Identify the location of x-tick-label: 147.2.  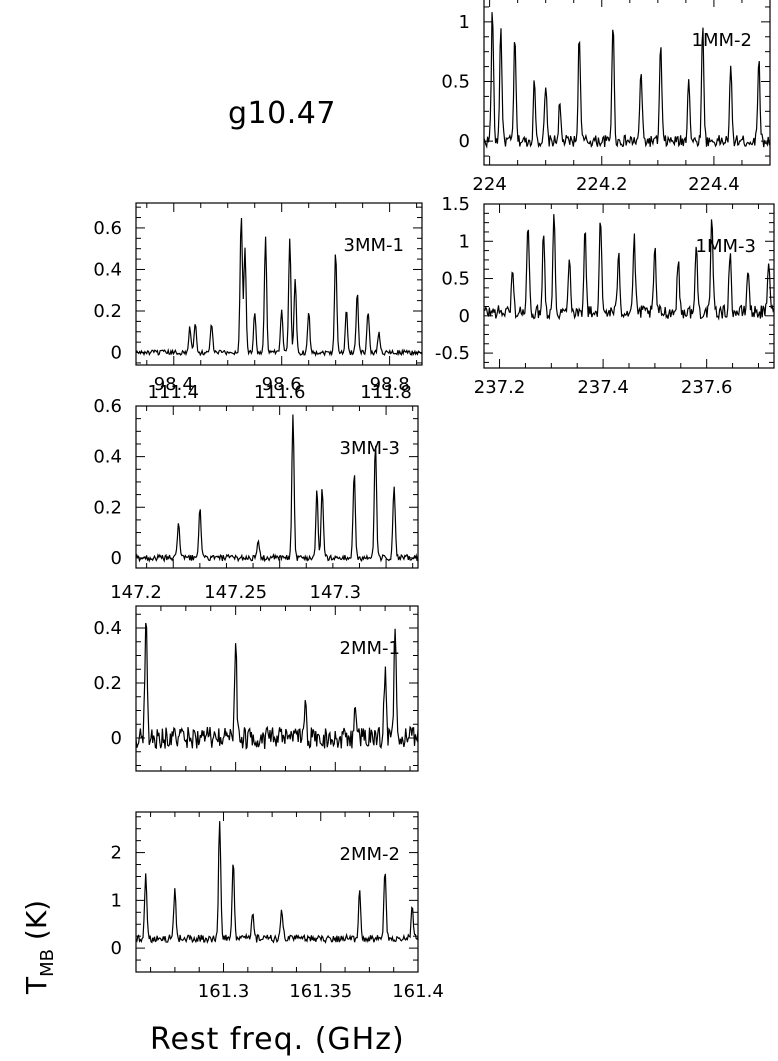
(136, 592).